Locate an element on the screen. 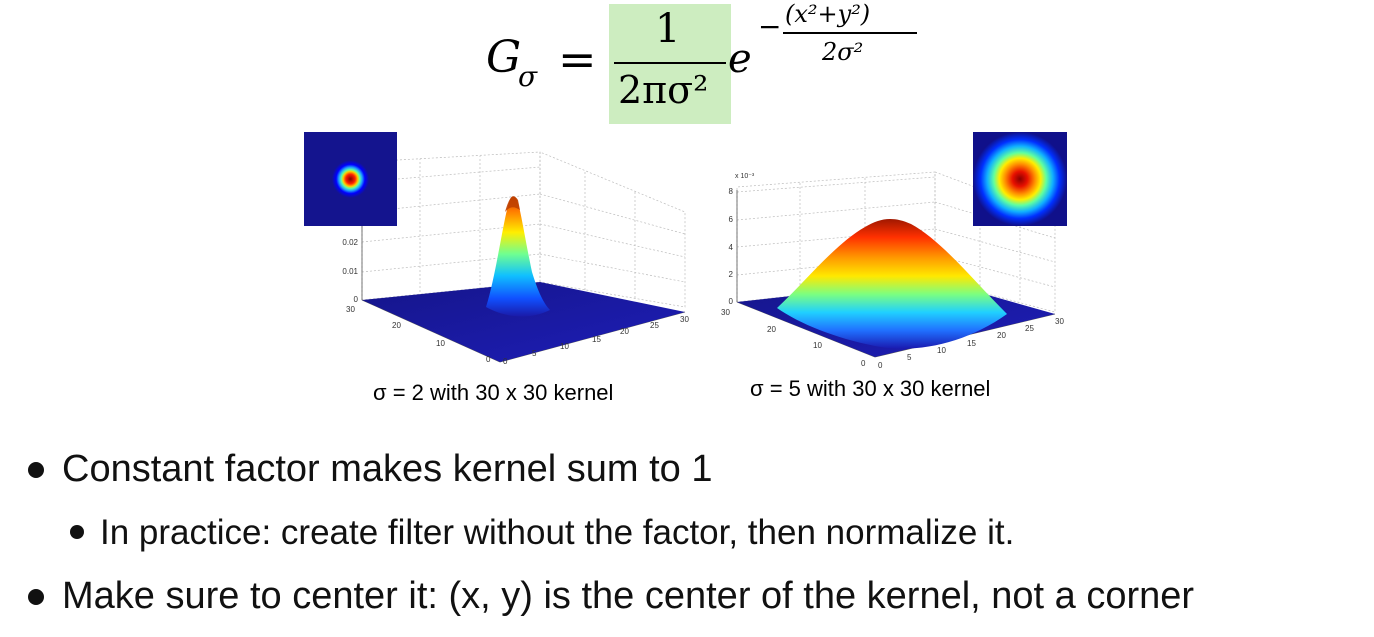 The image size is (1374, 637). formula-exponent-fraction-bar is located at coordinates (850, 33).